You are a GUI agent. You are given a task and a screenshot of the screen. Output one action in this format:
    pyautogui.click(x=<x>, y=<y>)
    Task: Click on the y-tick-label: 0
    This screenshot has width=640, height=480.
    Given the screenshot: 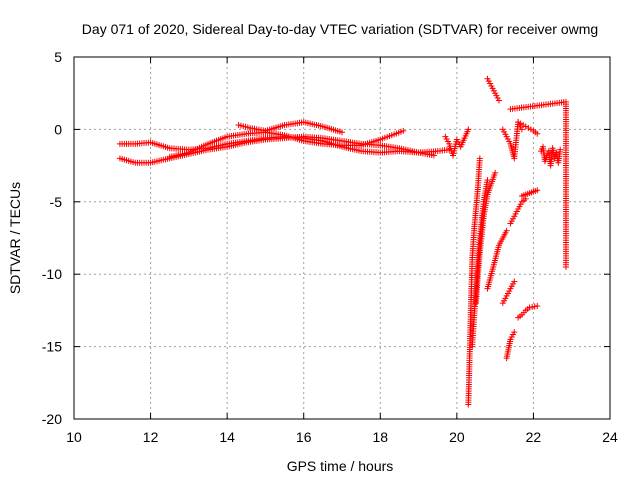 What is the action you would take?
    pyautogui.click(x=58, y=129)
    